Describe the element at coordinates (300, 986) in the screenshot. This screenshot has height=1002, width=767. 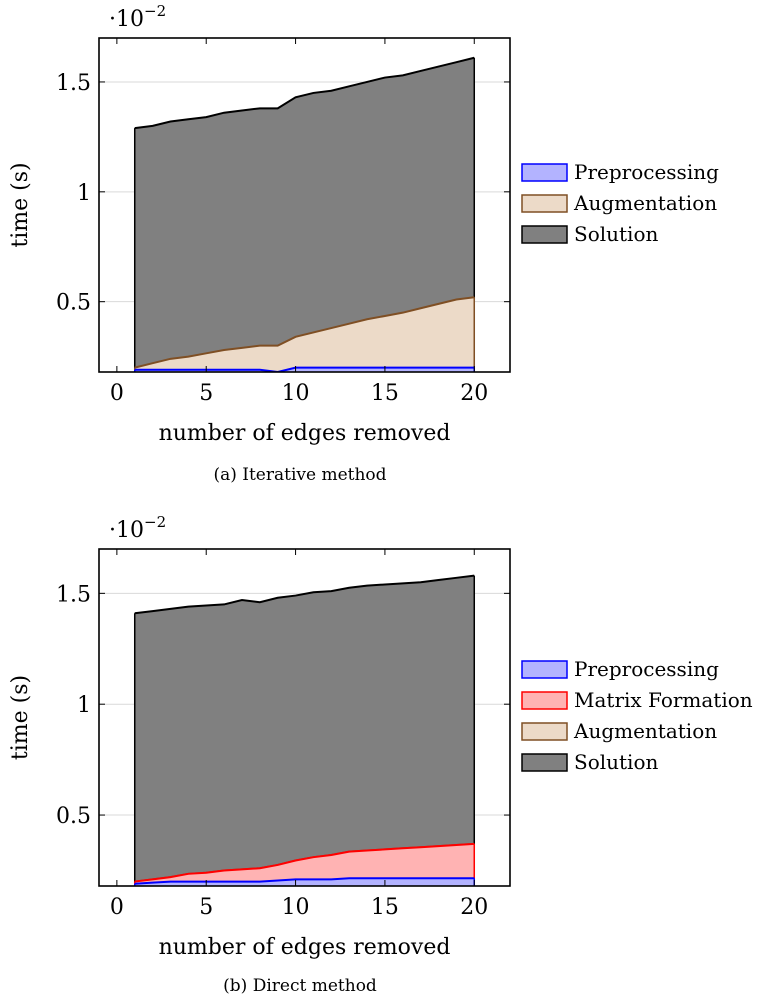
I see `caption: (b) Direct method` at that location.